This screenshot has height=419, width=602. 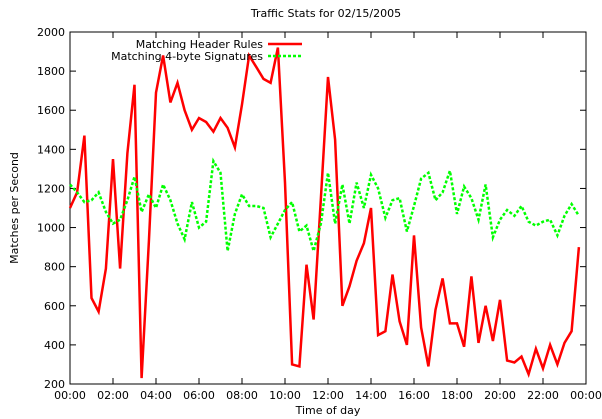 What do you see at coordinates (51, 188) in the screenshot?
I see `y-tick-label: 1200` at bounding box center [51, 188].